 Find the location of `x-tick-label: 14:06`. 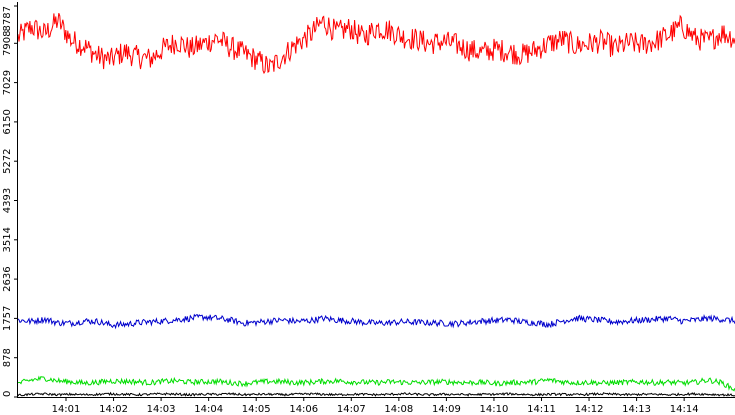

x-tick-label: 14:06 is located at coordinates (303, 409).